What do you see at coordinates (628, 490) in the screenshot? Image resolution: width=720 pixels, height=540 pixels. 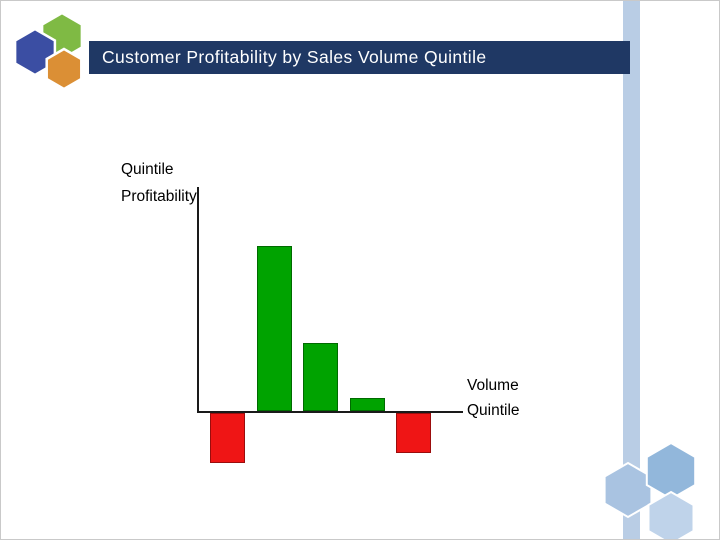 I see `deco-hexagon-left-icon` at bounding box center [628, 490].